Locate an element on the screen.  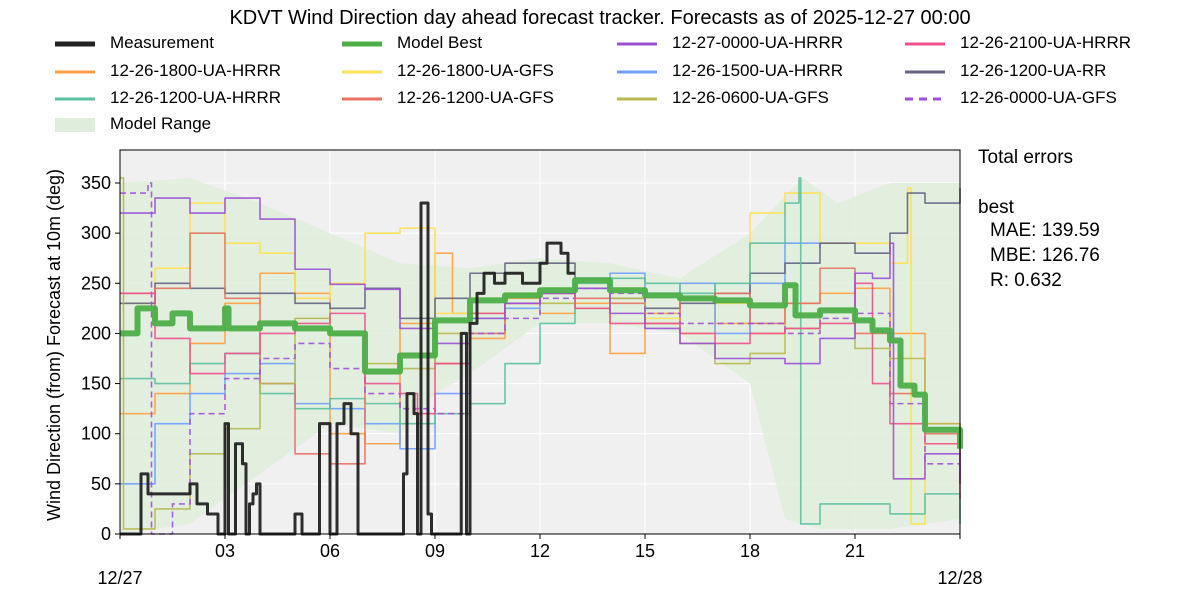
y-tick-label: 200 is located at coordinates (96, 333).